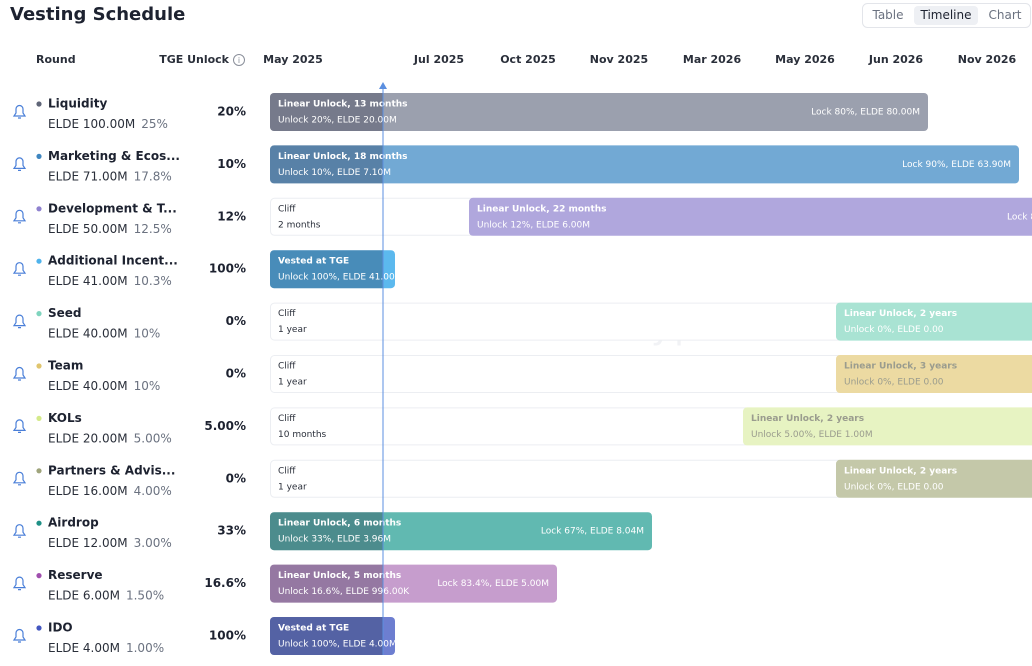  What do you see at coordinates (88, 438) in the screenshot?
I see `amount: ELDE 20.00M` at bounding box center [88, 438].